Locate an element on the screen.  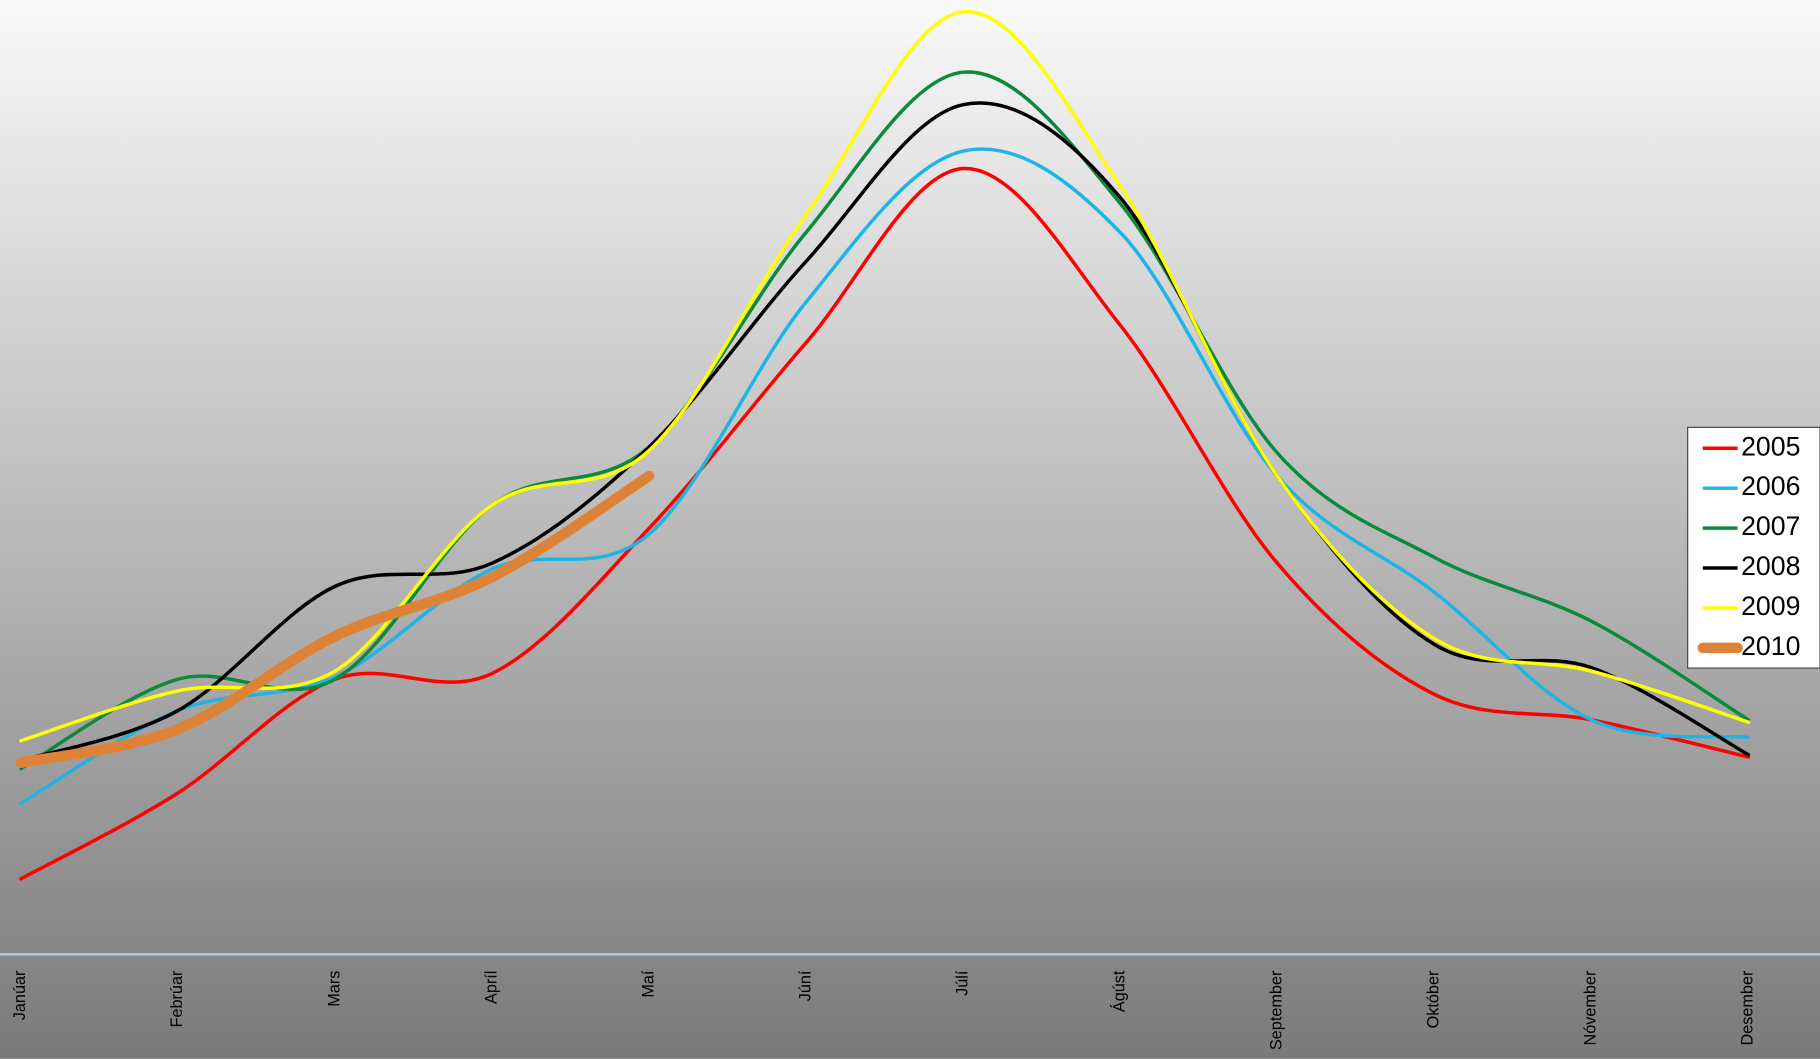
legend-box is located at coordinates (1753, 547).